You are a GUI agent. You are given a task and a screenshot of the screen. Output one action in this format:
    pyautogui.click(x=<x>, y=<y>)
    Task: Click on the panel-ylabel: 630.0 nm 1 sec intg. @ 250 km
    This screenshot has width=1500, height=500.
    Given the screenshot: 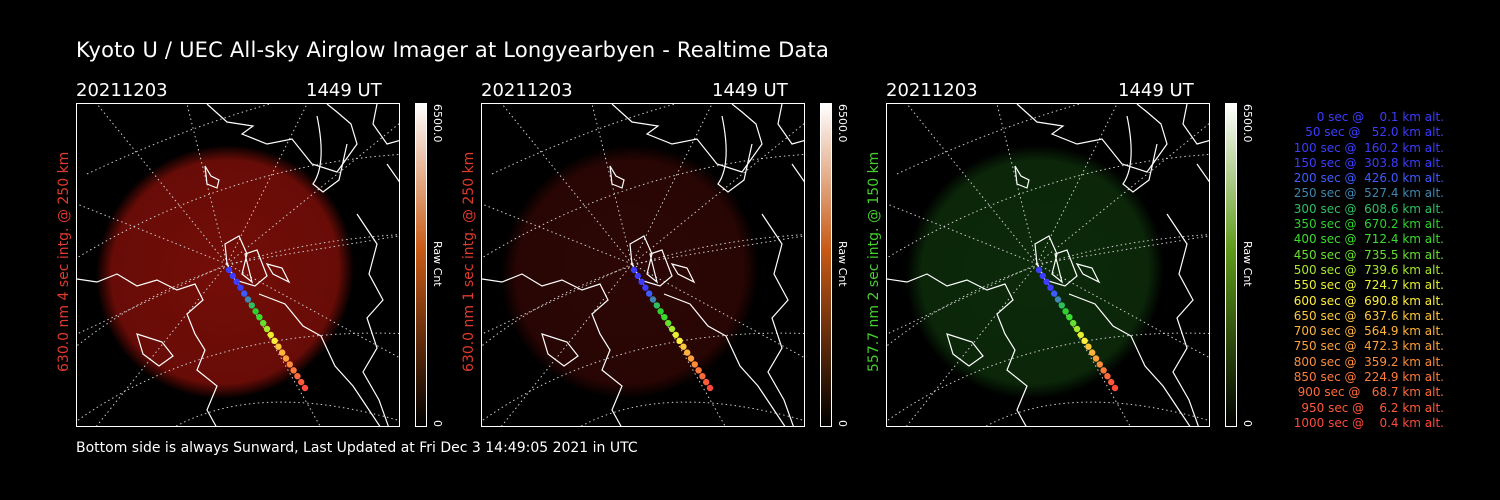 What is the action you would take?
    pyautogui.click(x=469, y=261)
    